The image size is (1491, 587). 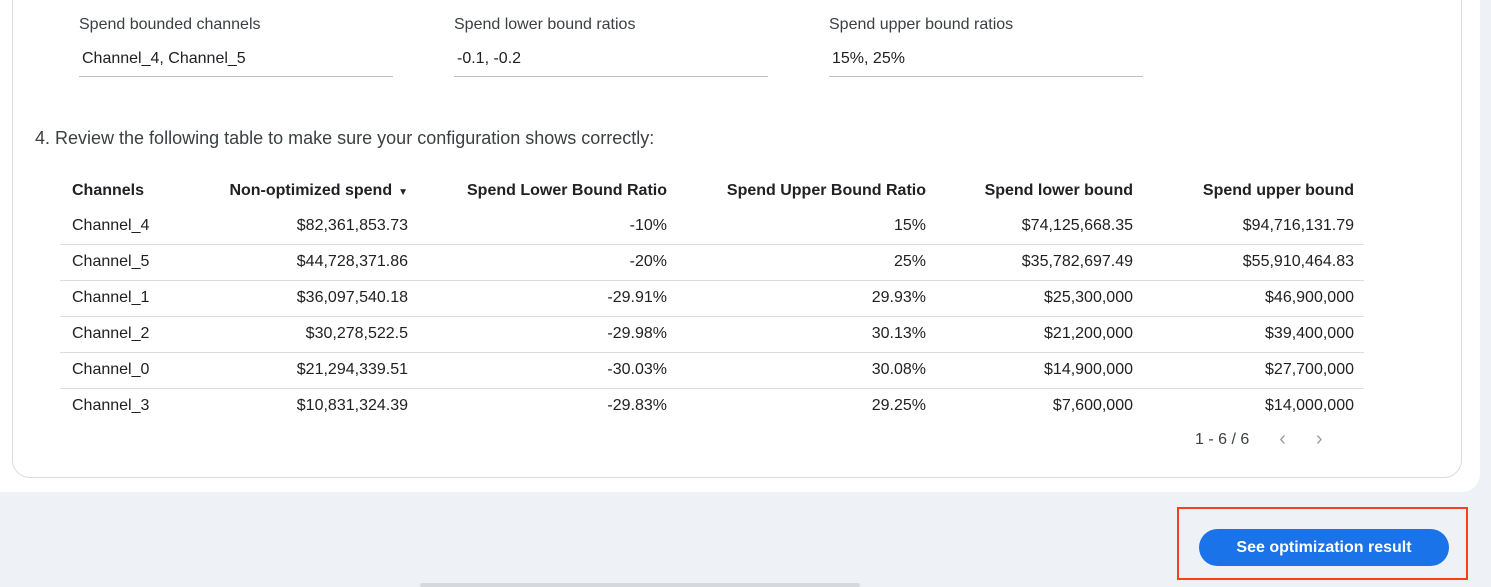 What do you see at coordinates (898, 406) in the screenshot?
I see `table-cell: 29.25%` at bounding box center [898, 406].